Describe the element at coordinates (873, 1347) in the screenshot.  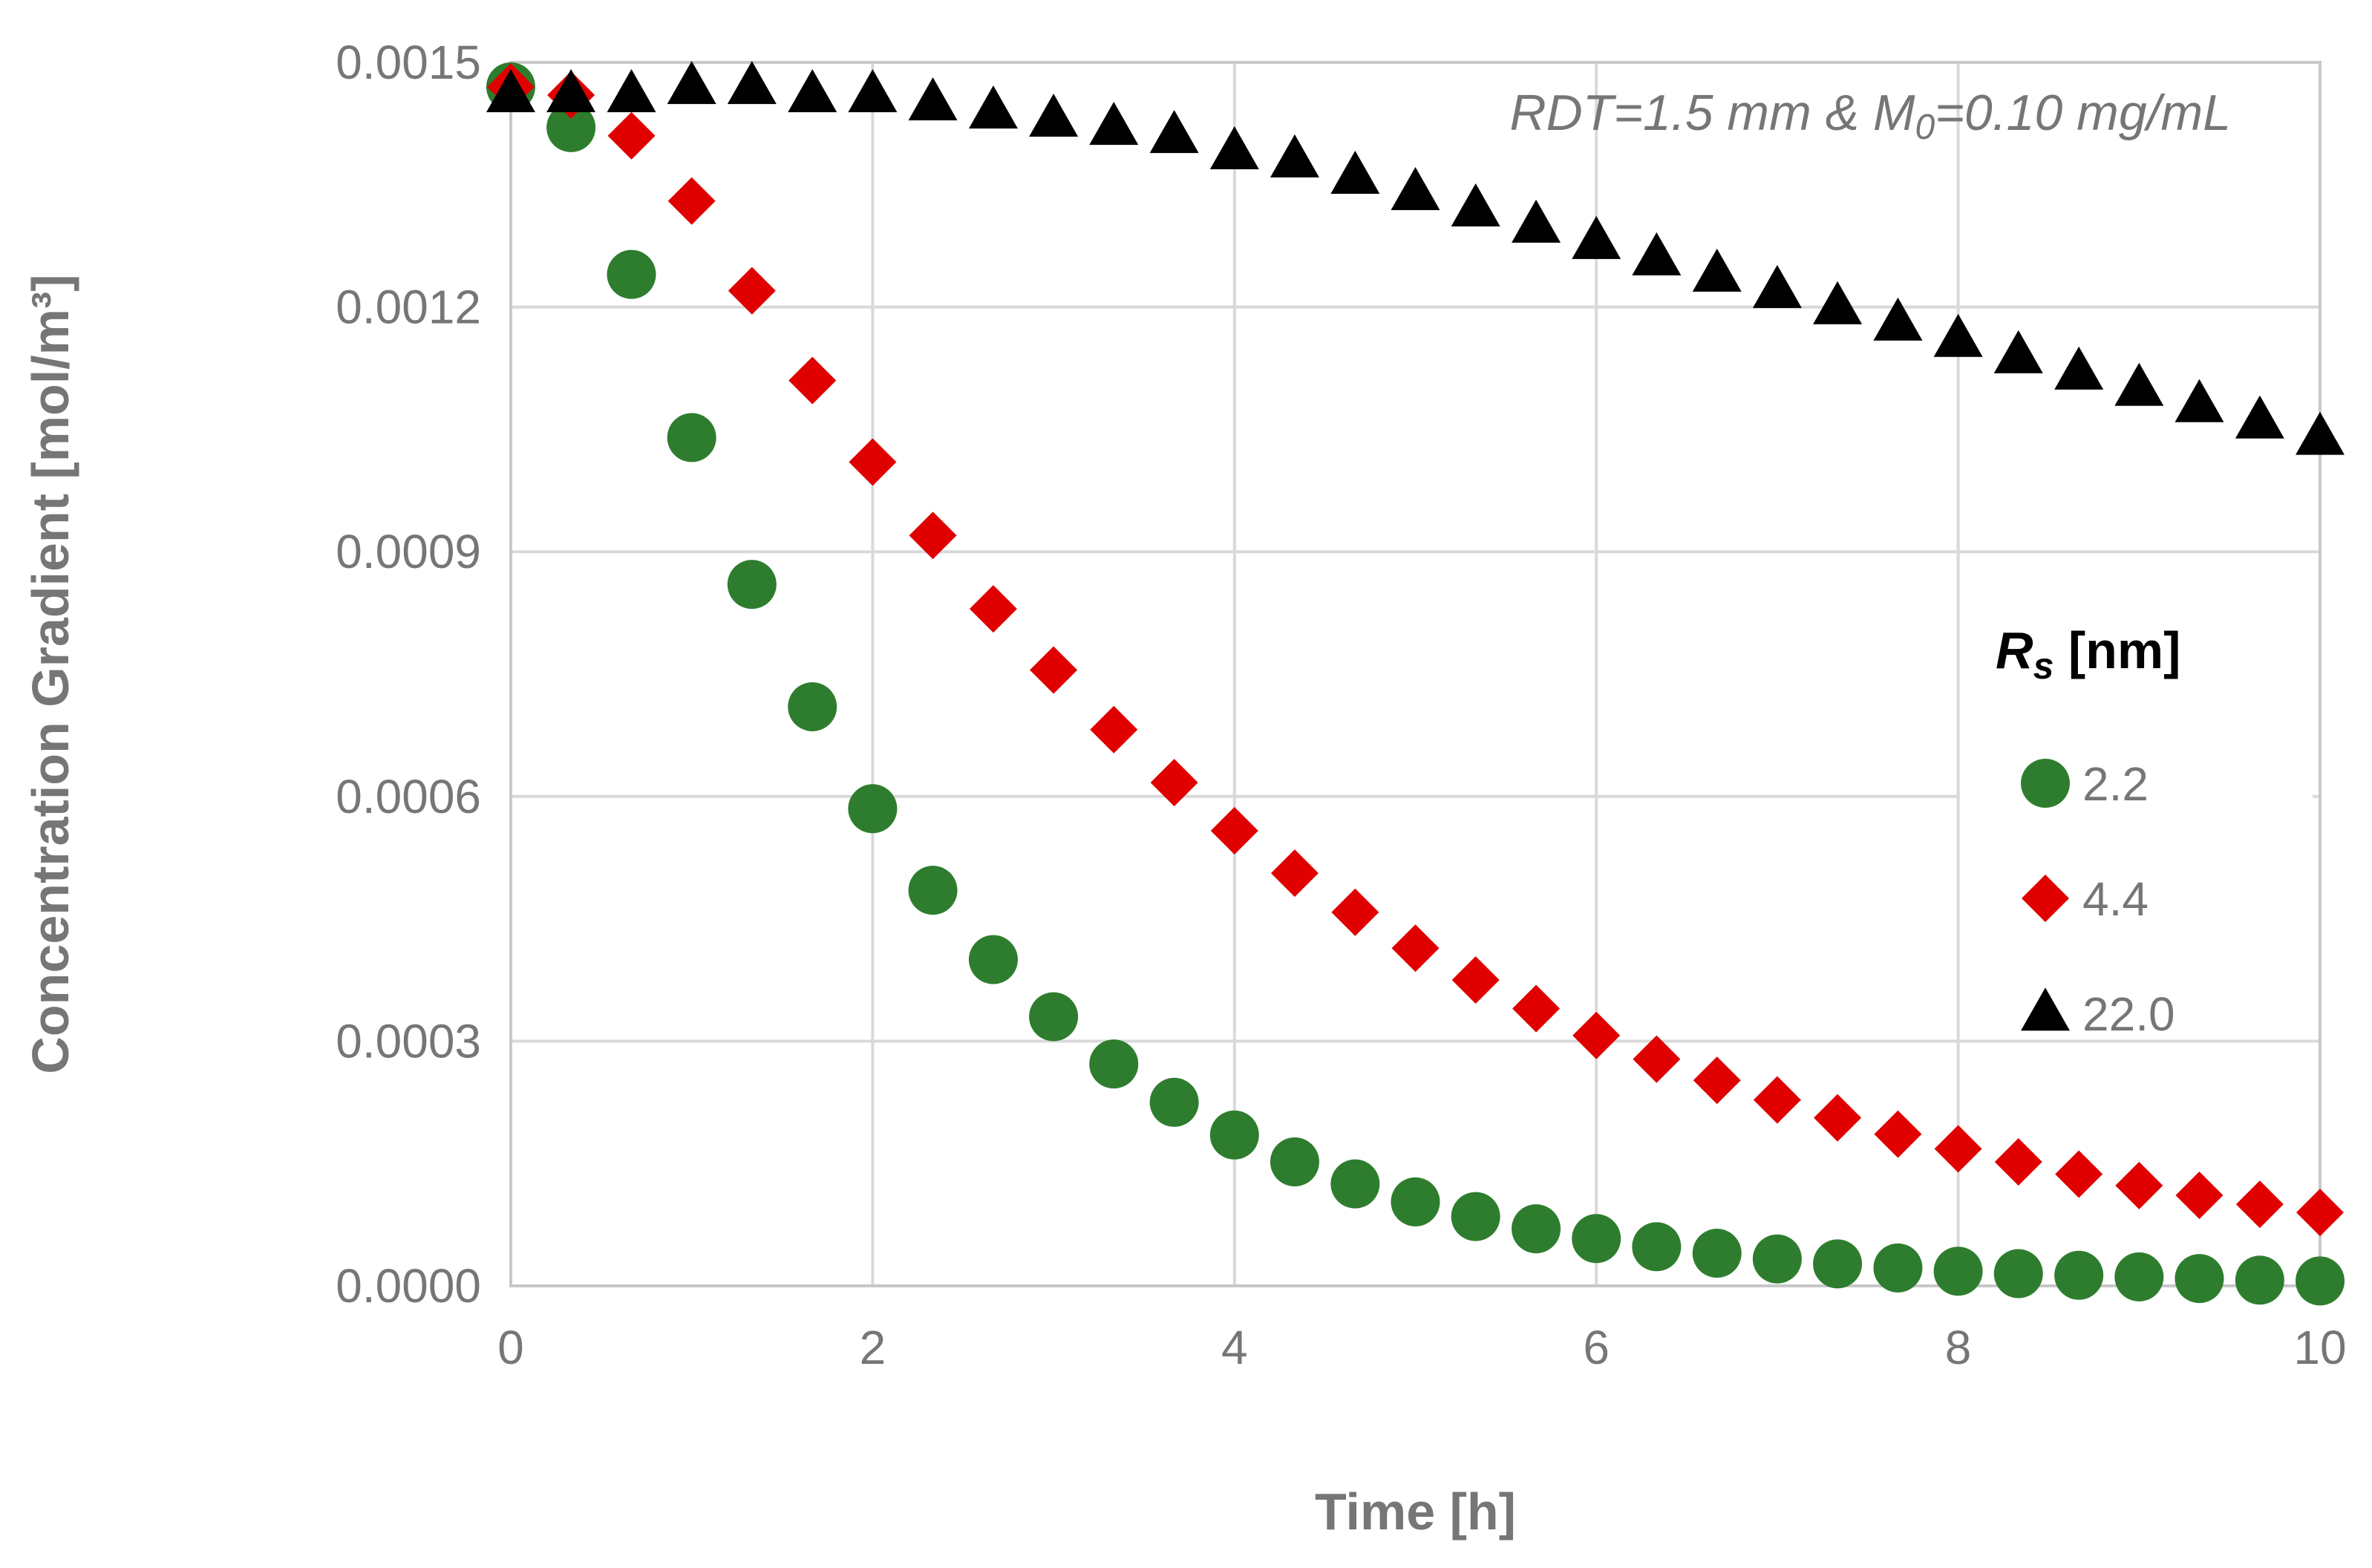
I see `x-tick-label: 2` at that location.